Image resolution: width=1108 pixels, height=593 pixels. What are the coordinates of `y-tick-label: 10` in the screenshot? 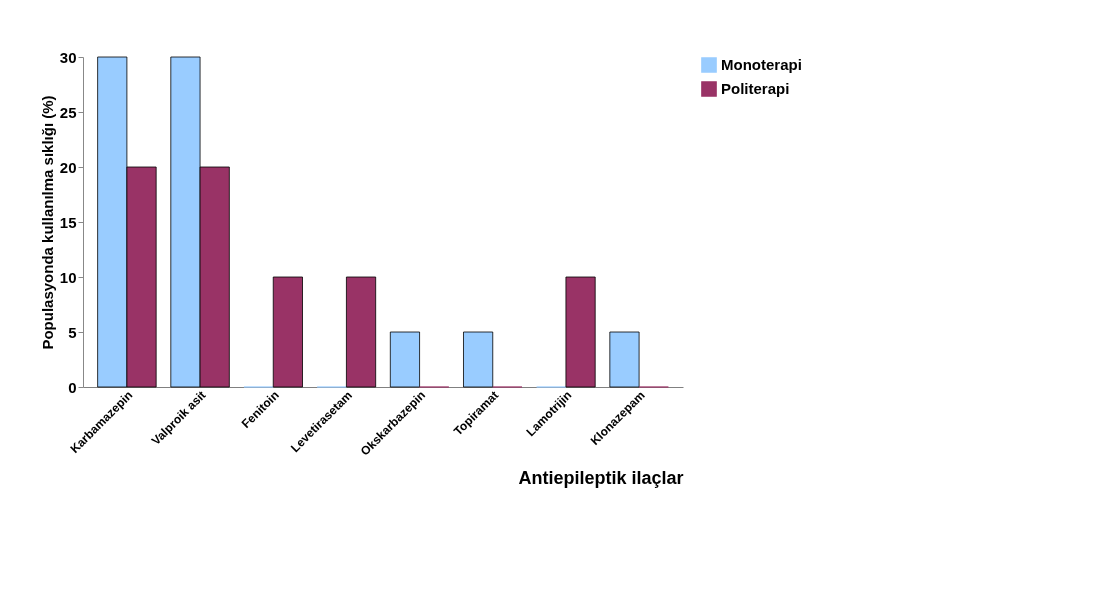 It's located at (68, 277).